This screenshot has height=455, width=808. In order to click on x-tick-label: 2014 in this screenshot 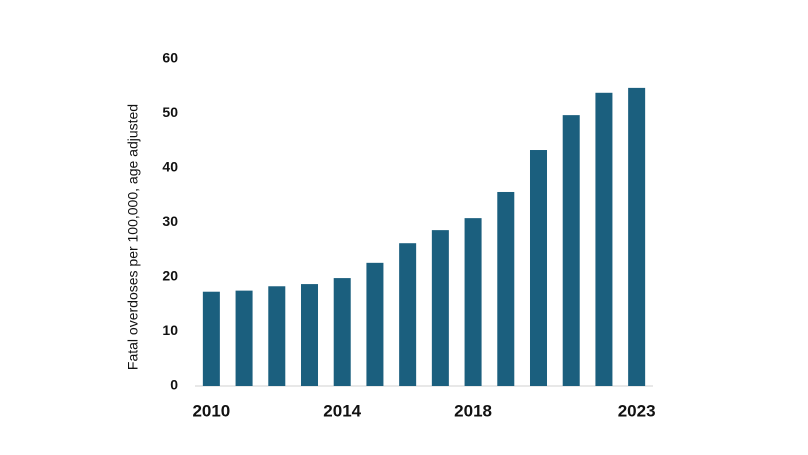, I will do `click(342, 410)`.